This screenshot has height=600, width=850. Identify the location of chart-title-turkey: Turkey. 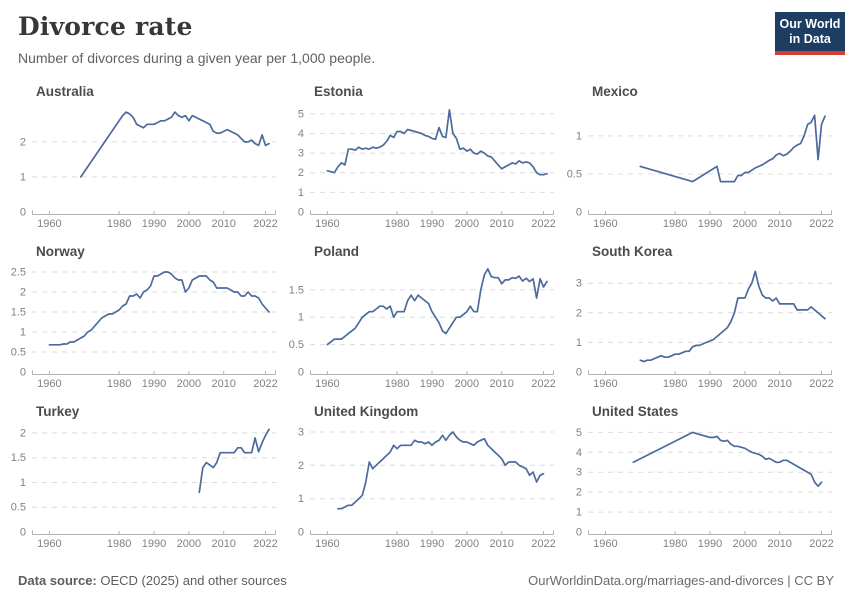
(58, 411).